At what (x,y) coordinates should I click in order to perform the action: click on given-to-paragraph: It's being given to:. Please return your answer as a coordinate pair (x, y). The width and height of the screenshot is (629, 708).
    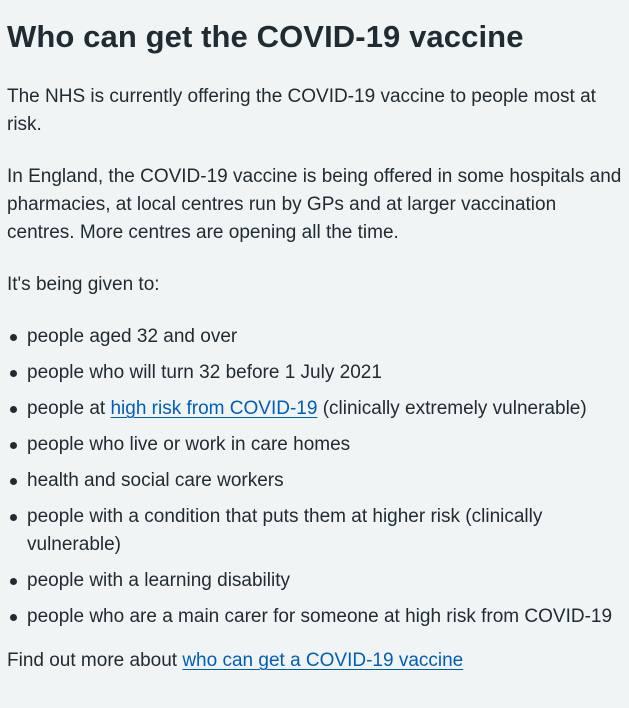
    Looking at the image, I should click on (83, 284).